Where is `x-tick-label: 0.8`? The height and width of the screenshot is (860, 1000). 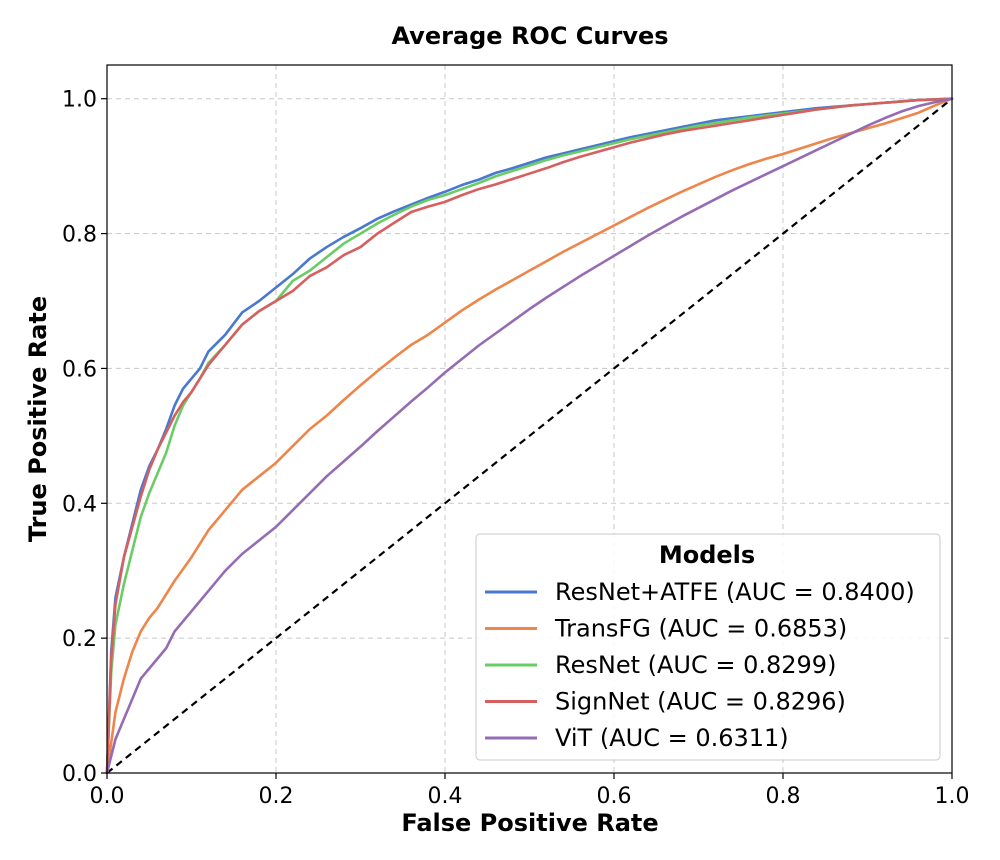 x-tick-label: 0.8 is located at coordinates (783, 796).